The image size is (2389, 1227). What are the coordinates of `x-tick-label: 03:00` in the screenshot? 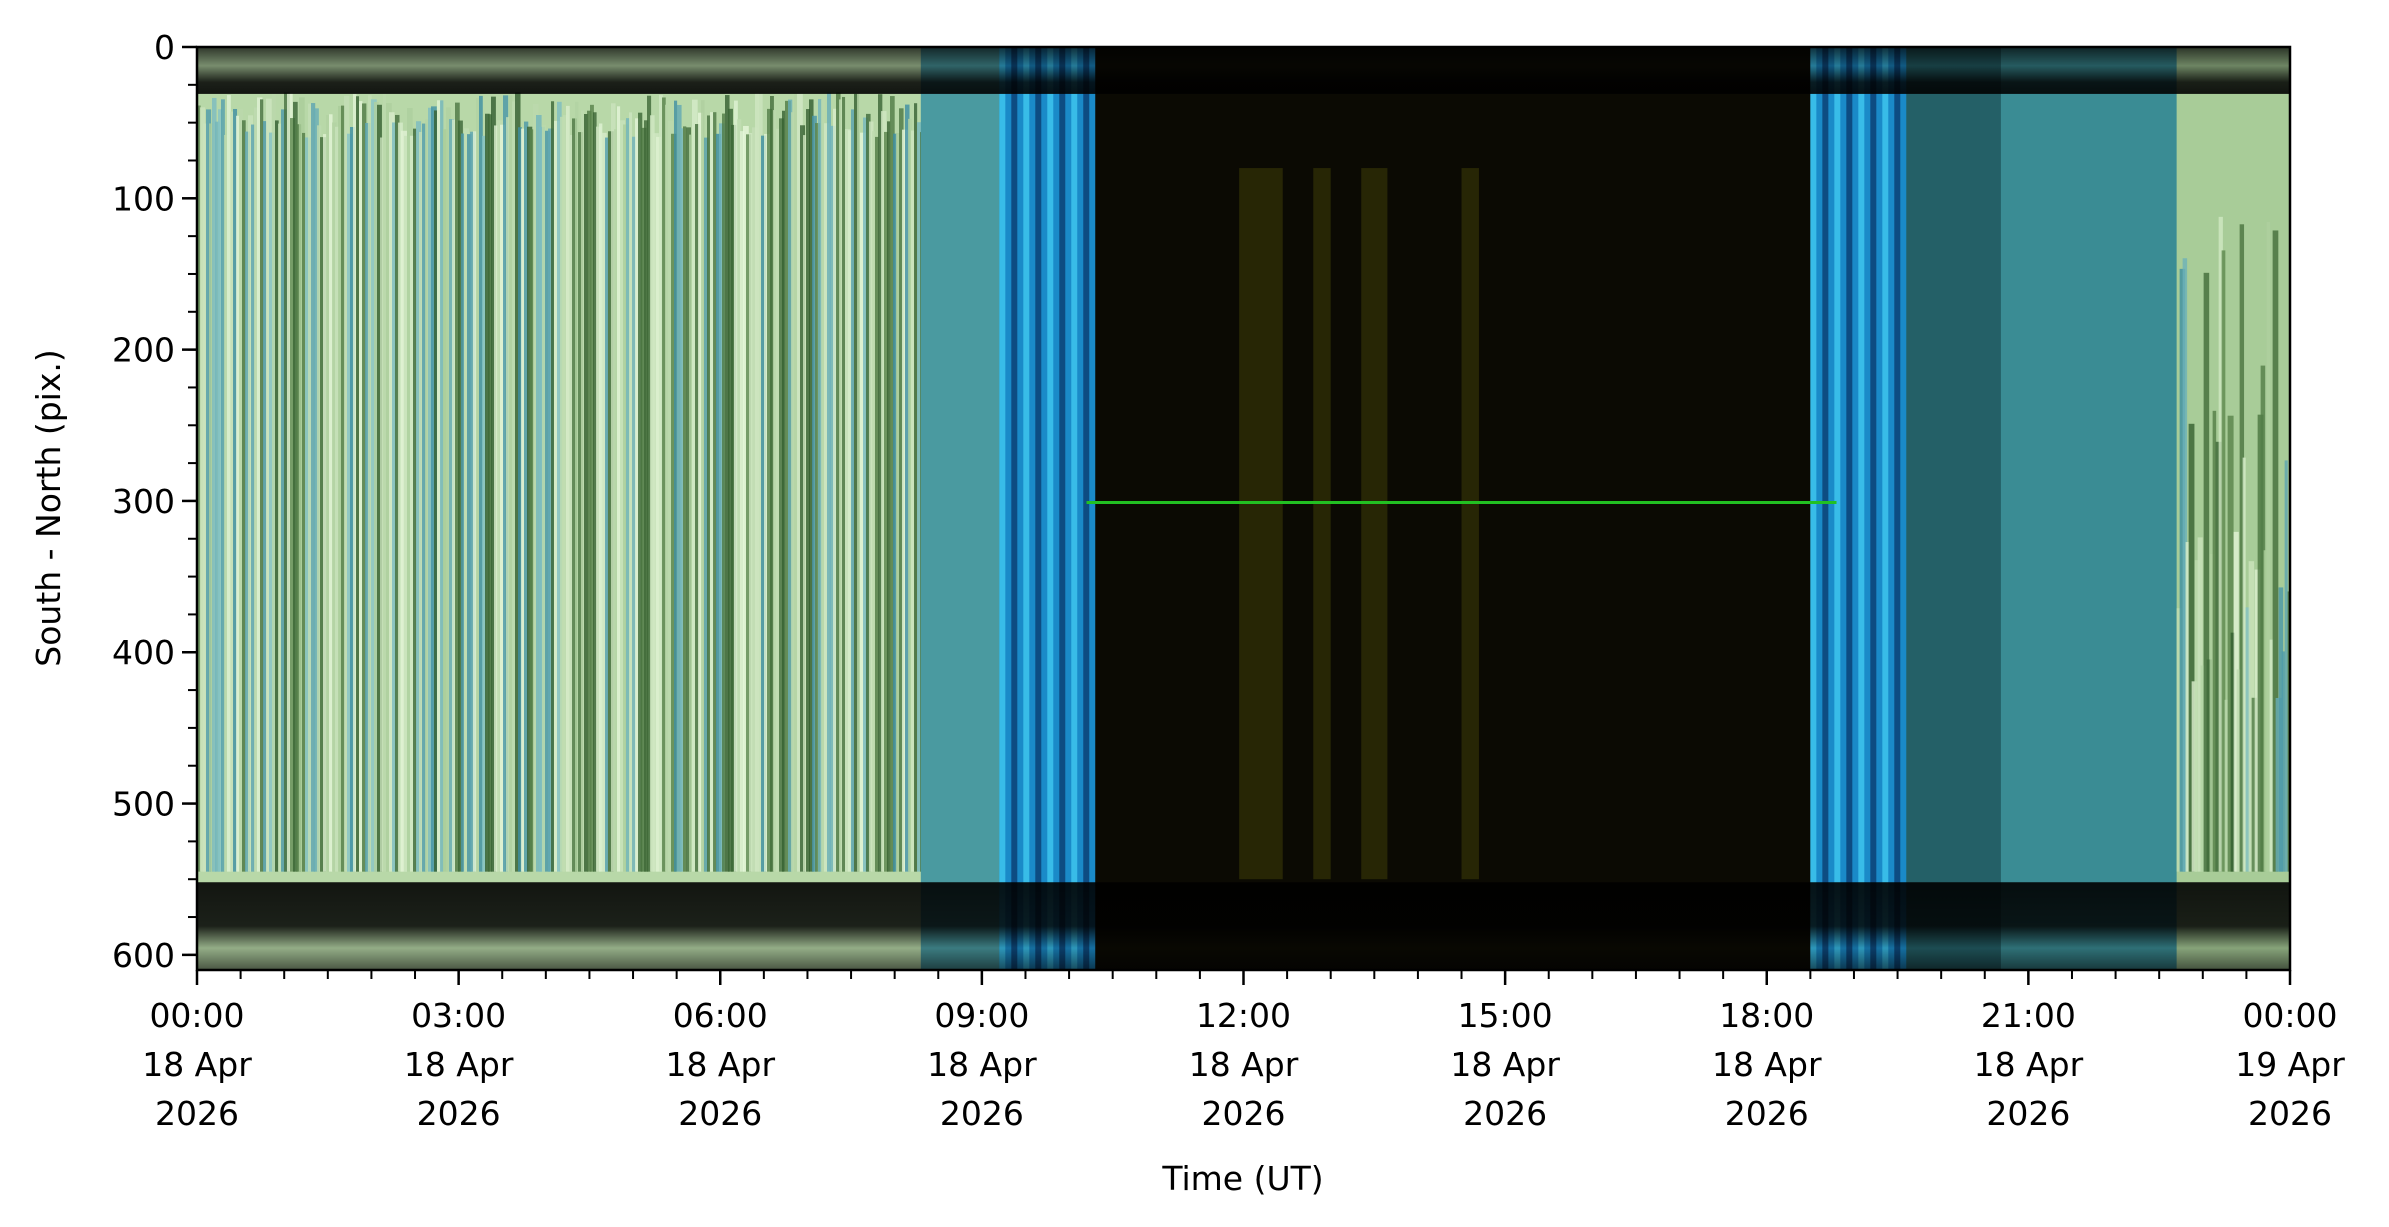 It's located at (458, 1015).